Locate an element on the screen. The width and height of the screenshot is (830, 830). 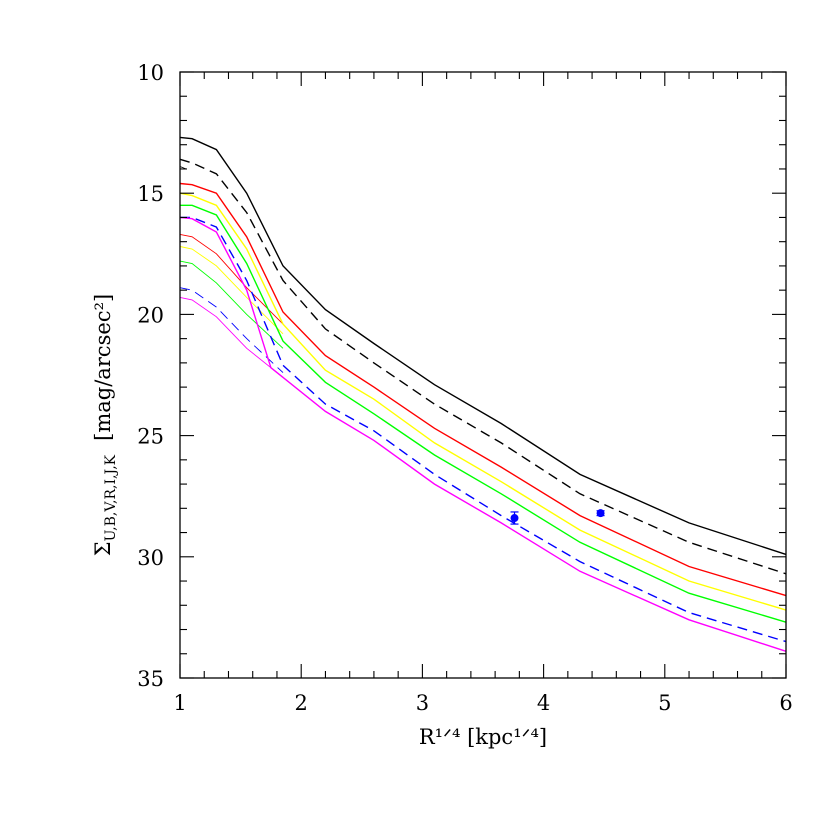
y-tick-label: 20 is located at coordinates (150, 315).